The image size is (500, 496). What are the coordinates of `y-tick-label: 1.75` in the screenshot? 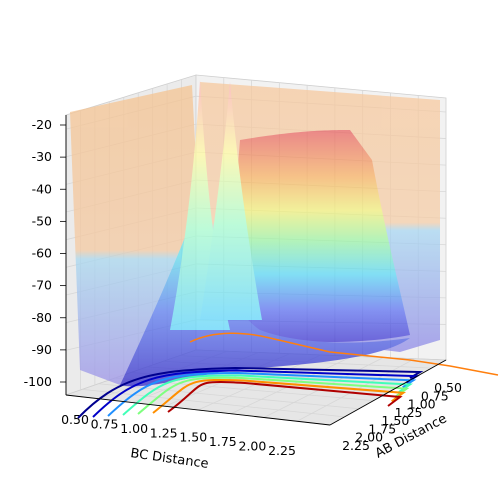 It's located at (223, 441).